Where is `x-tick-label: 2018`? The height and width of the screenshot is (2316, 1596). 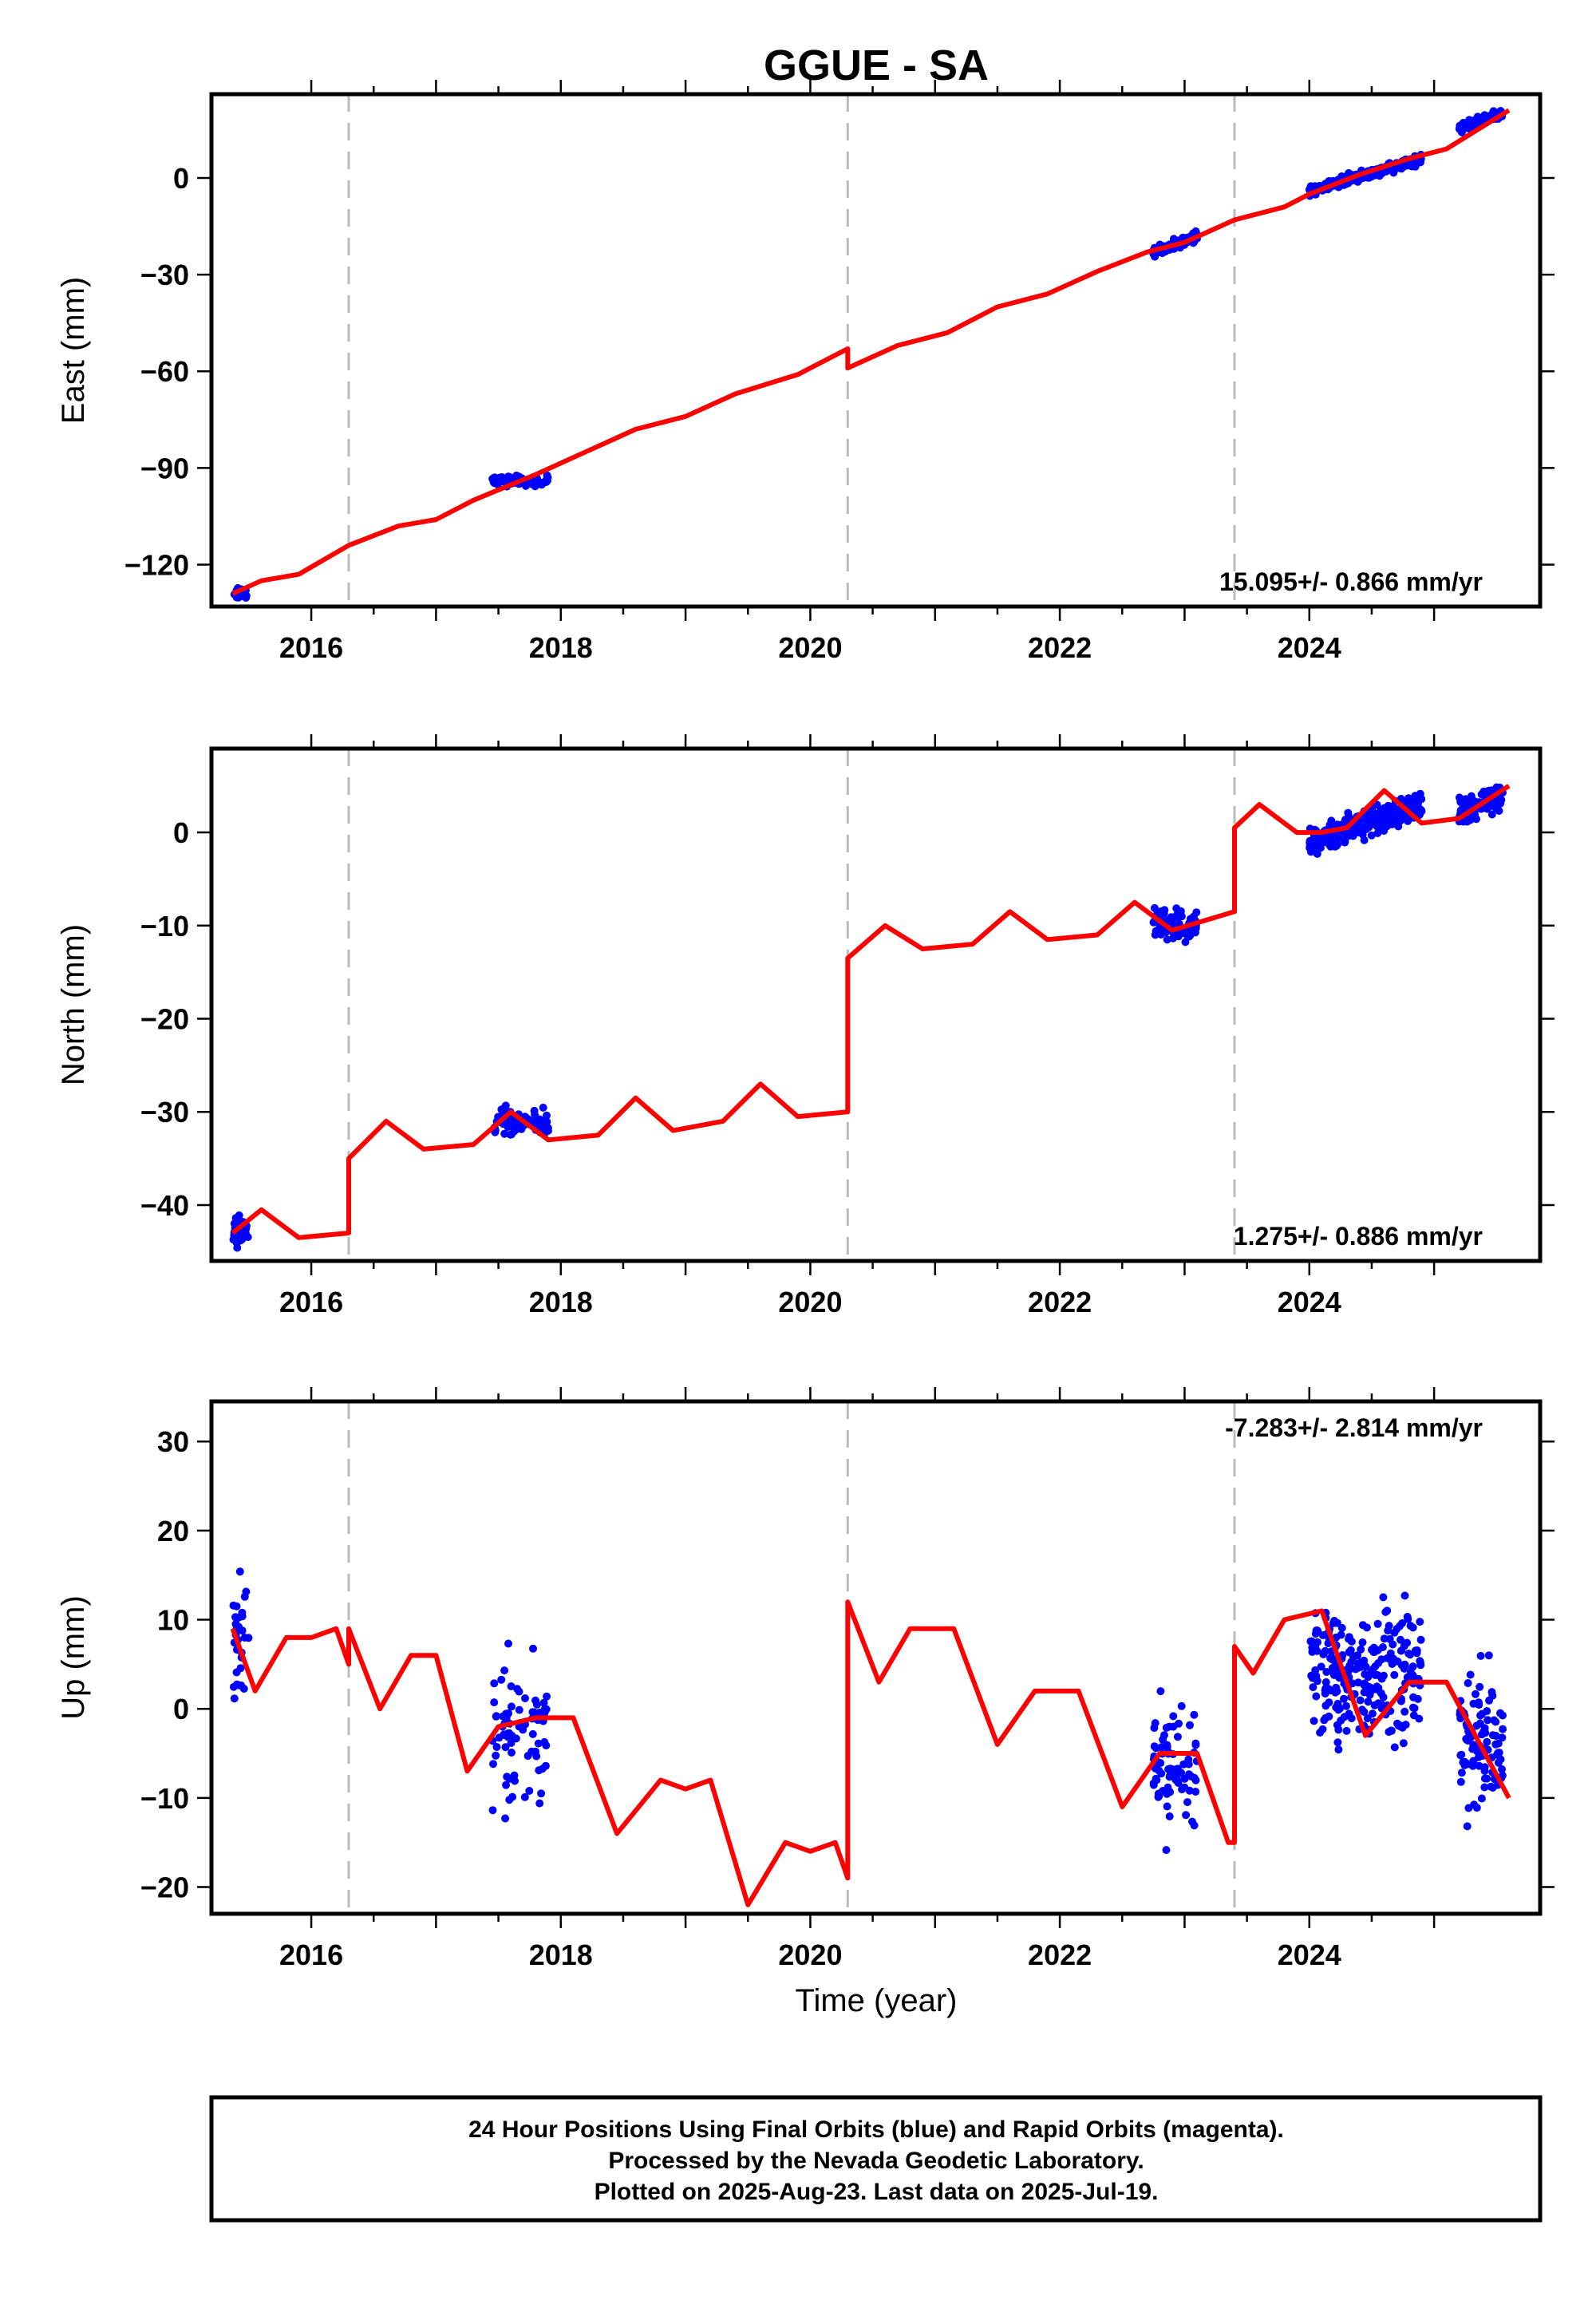 x-tick-label: 2018 is located at coordinates (561, 1955).